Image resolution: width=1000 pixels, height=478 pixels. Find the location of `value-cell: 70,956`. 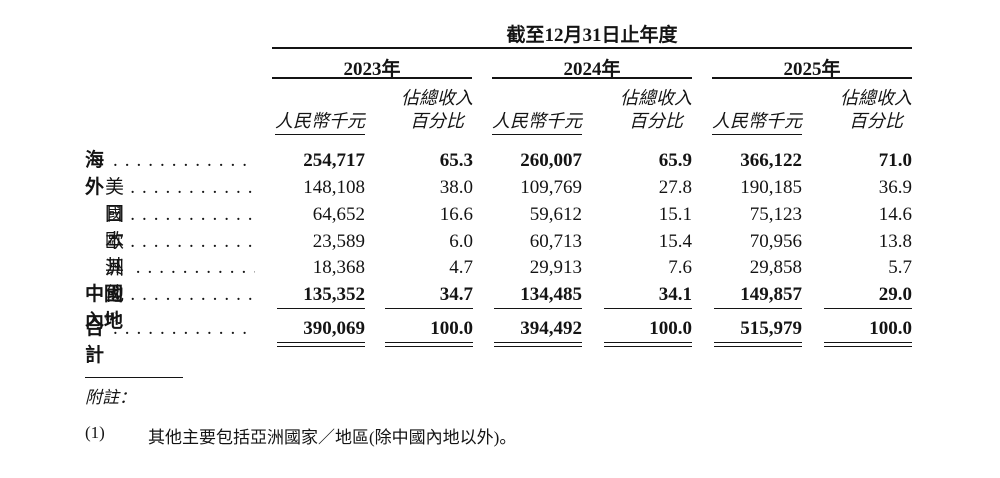

value-cell: 70,956 is located at coordinates (775, 241).